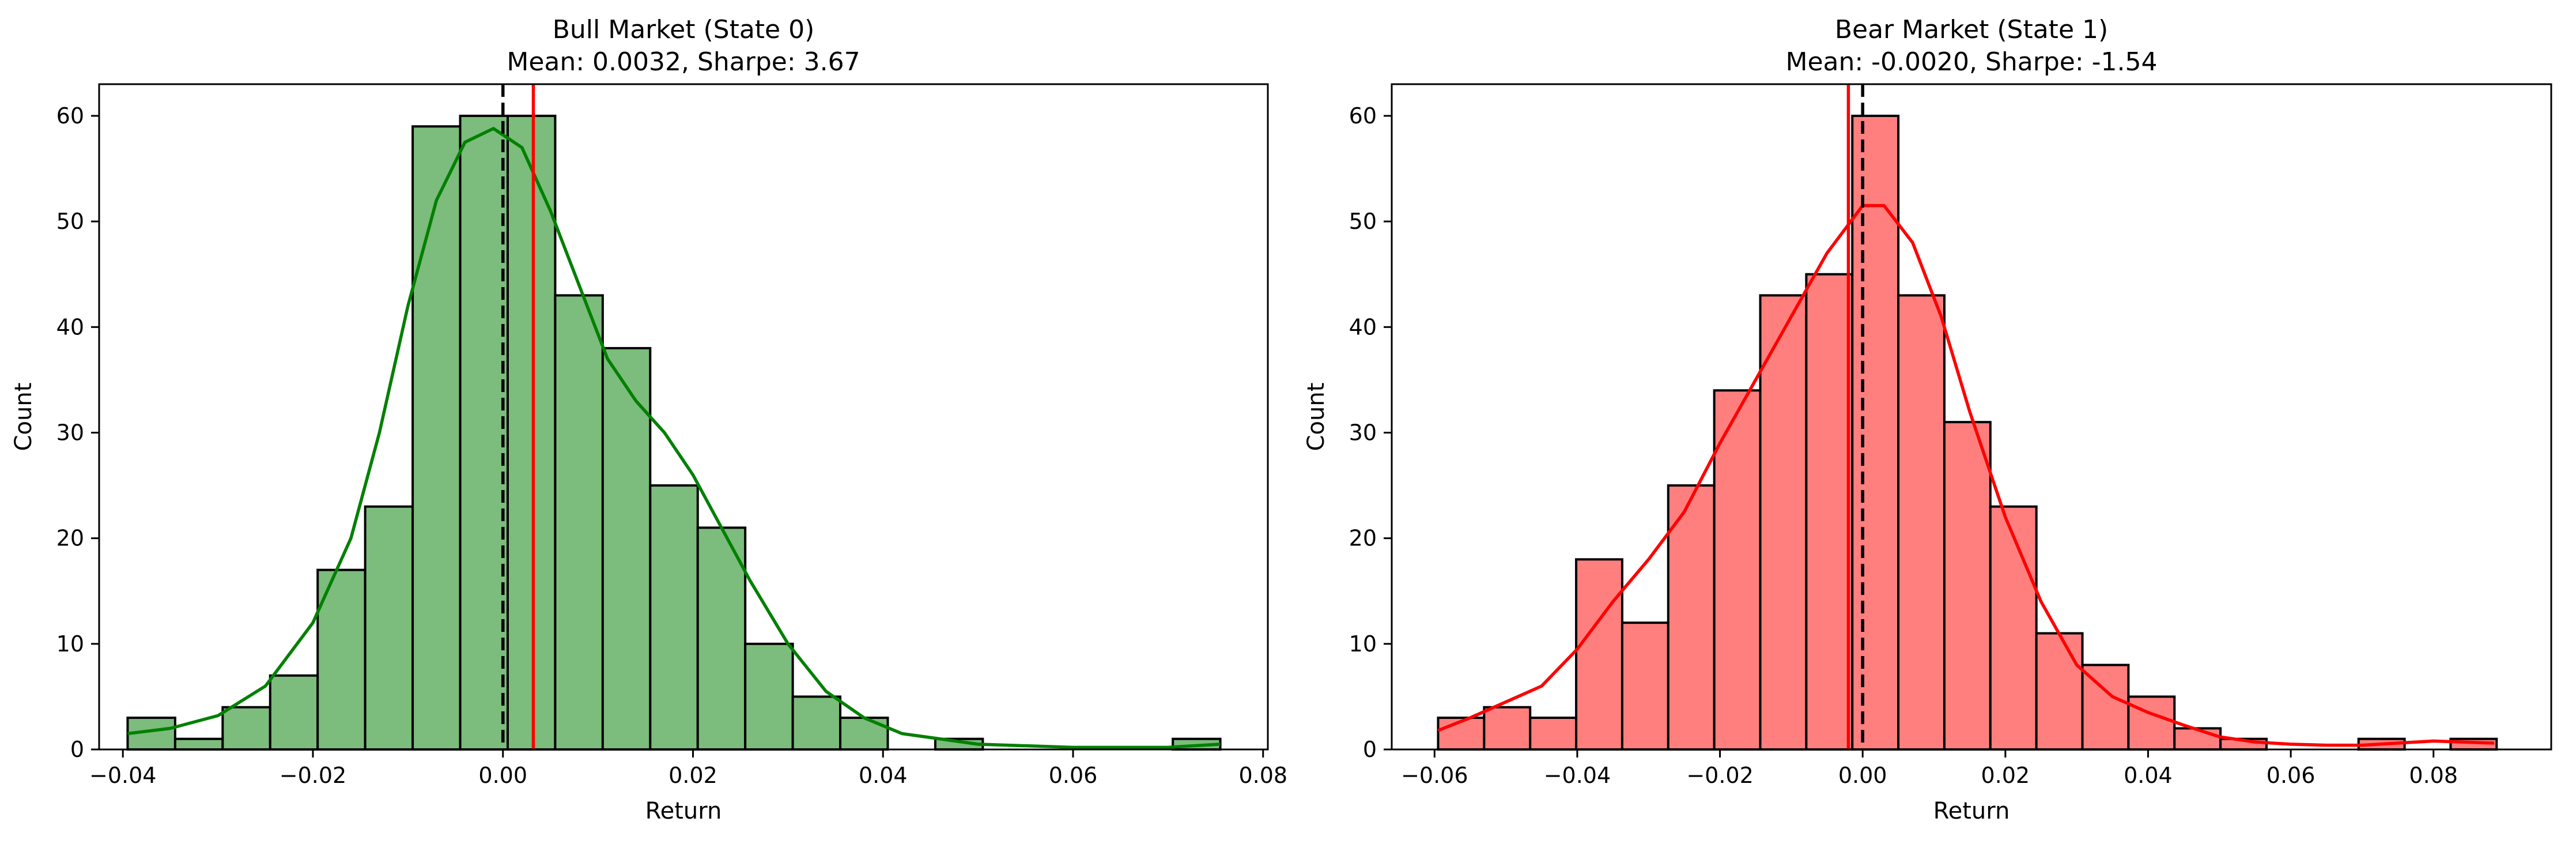 Image resolution: width=2576 pixels, height=844 pixels. Describe the element at coordinates (683, 62) in the screenshot. I see `chart-subtitle: Mean: 0.0032, Sharpe: 3.67` at that location.